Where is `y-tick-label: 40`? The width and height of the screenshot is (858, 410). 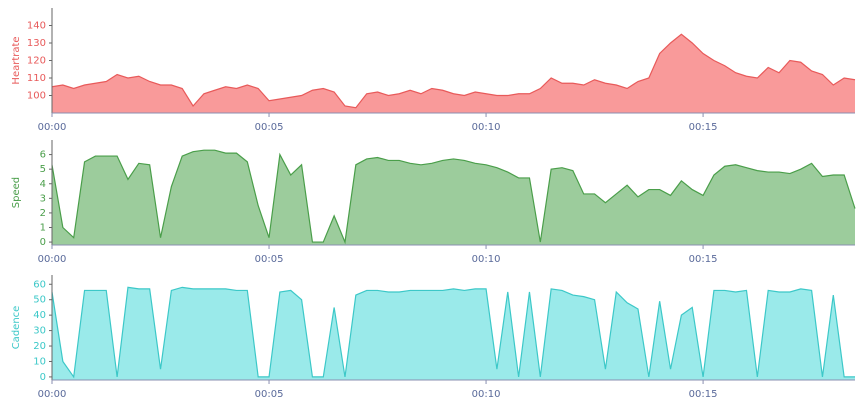 y-tick-label: 40 is located at coordinates (39, 315).